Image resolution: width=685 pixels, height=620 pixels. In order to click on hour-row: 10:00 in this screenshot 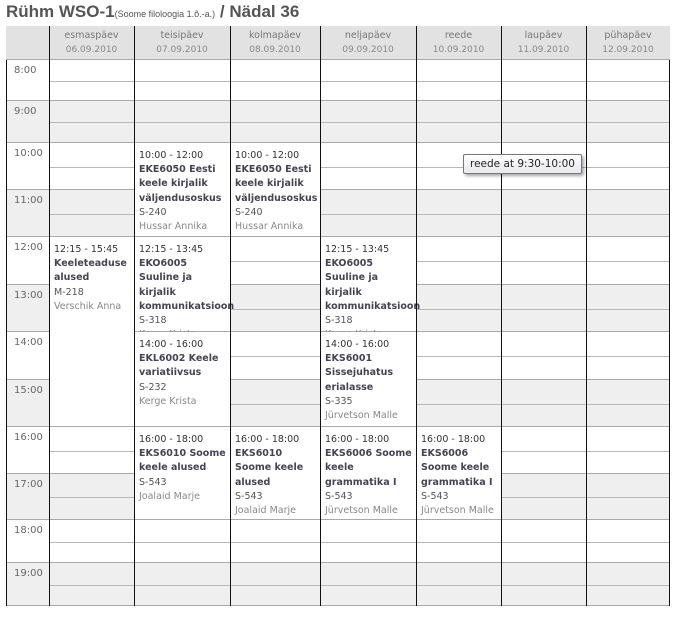, I will do `click(338, 166)`.